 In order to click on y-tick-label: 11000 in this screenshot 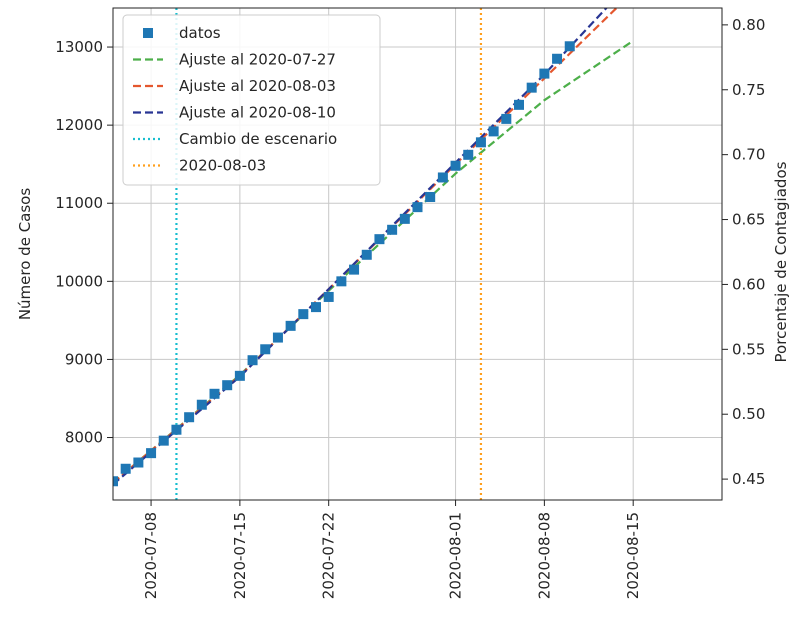, I will do `click(79, 203)`.